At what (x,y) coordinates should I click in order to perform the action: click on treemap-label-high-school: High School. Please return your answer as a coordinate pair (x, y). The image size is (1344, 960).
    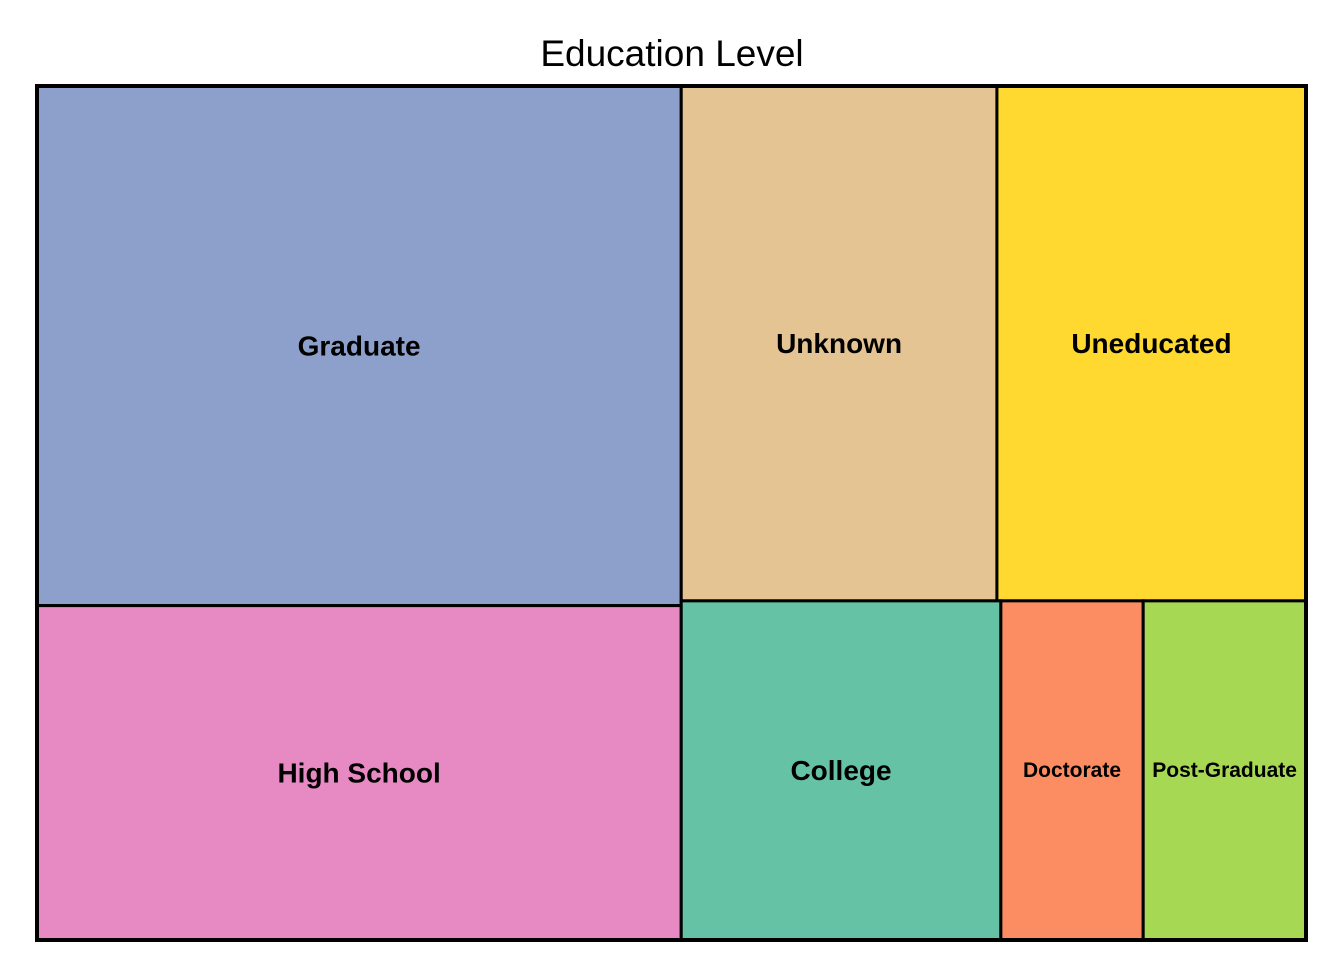
    Looking at the image, I should click on (358, 772).